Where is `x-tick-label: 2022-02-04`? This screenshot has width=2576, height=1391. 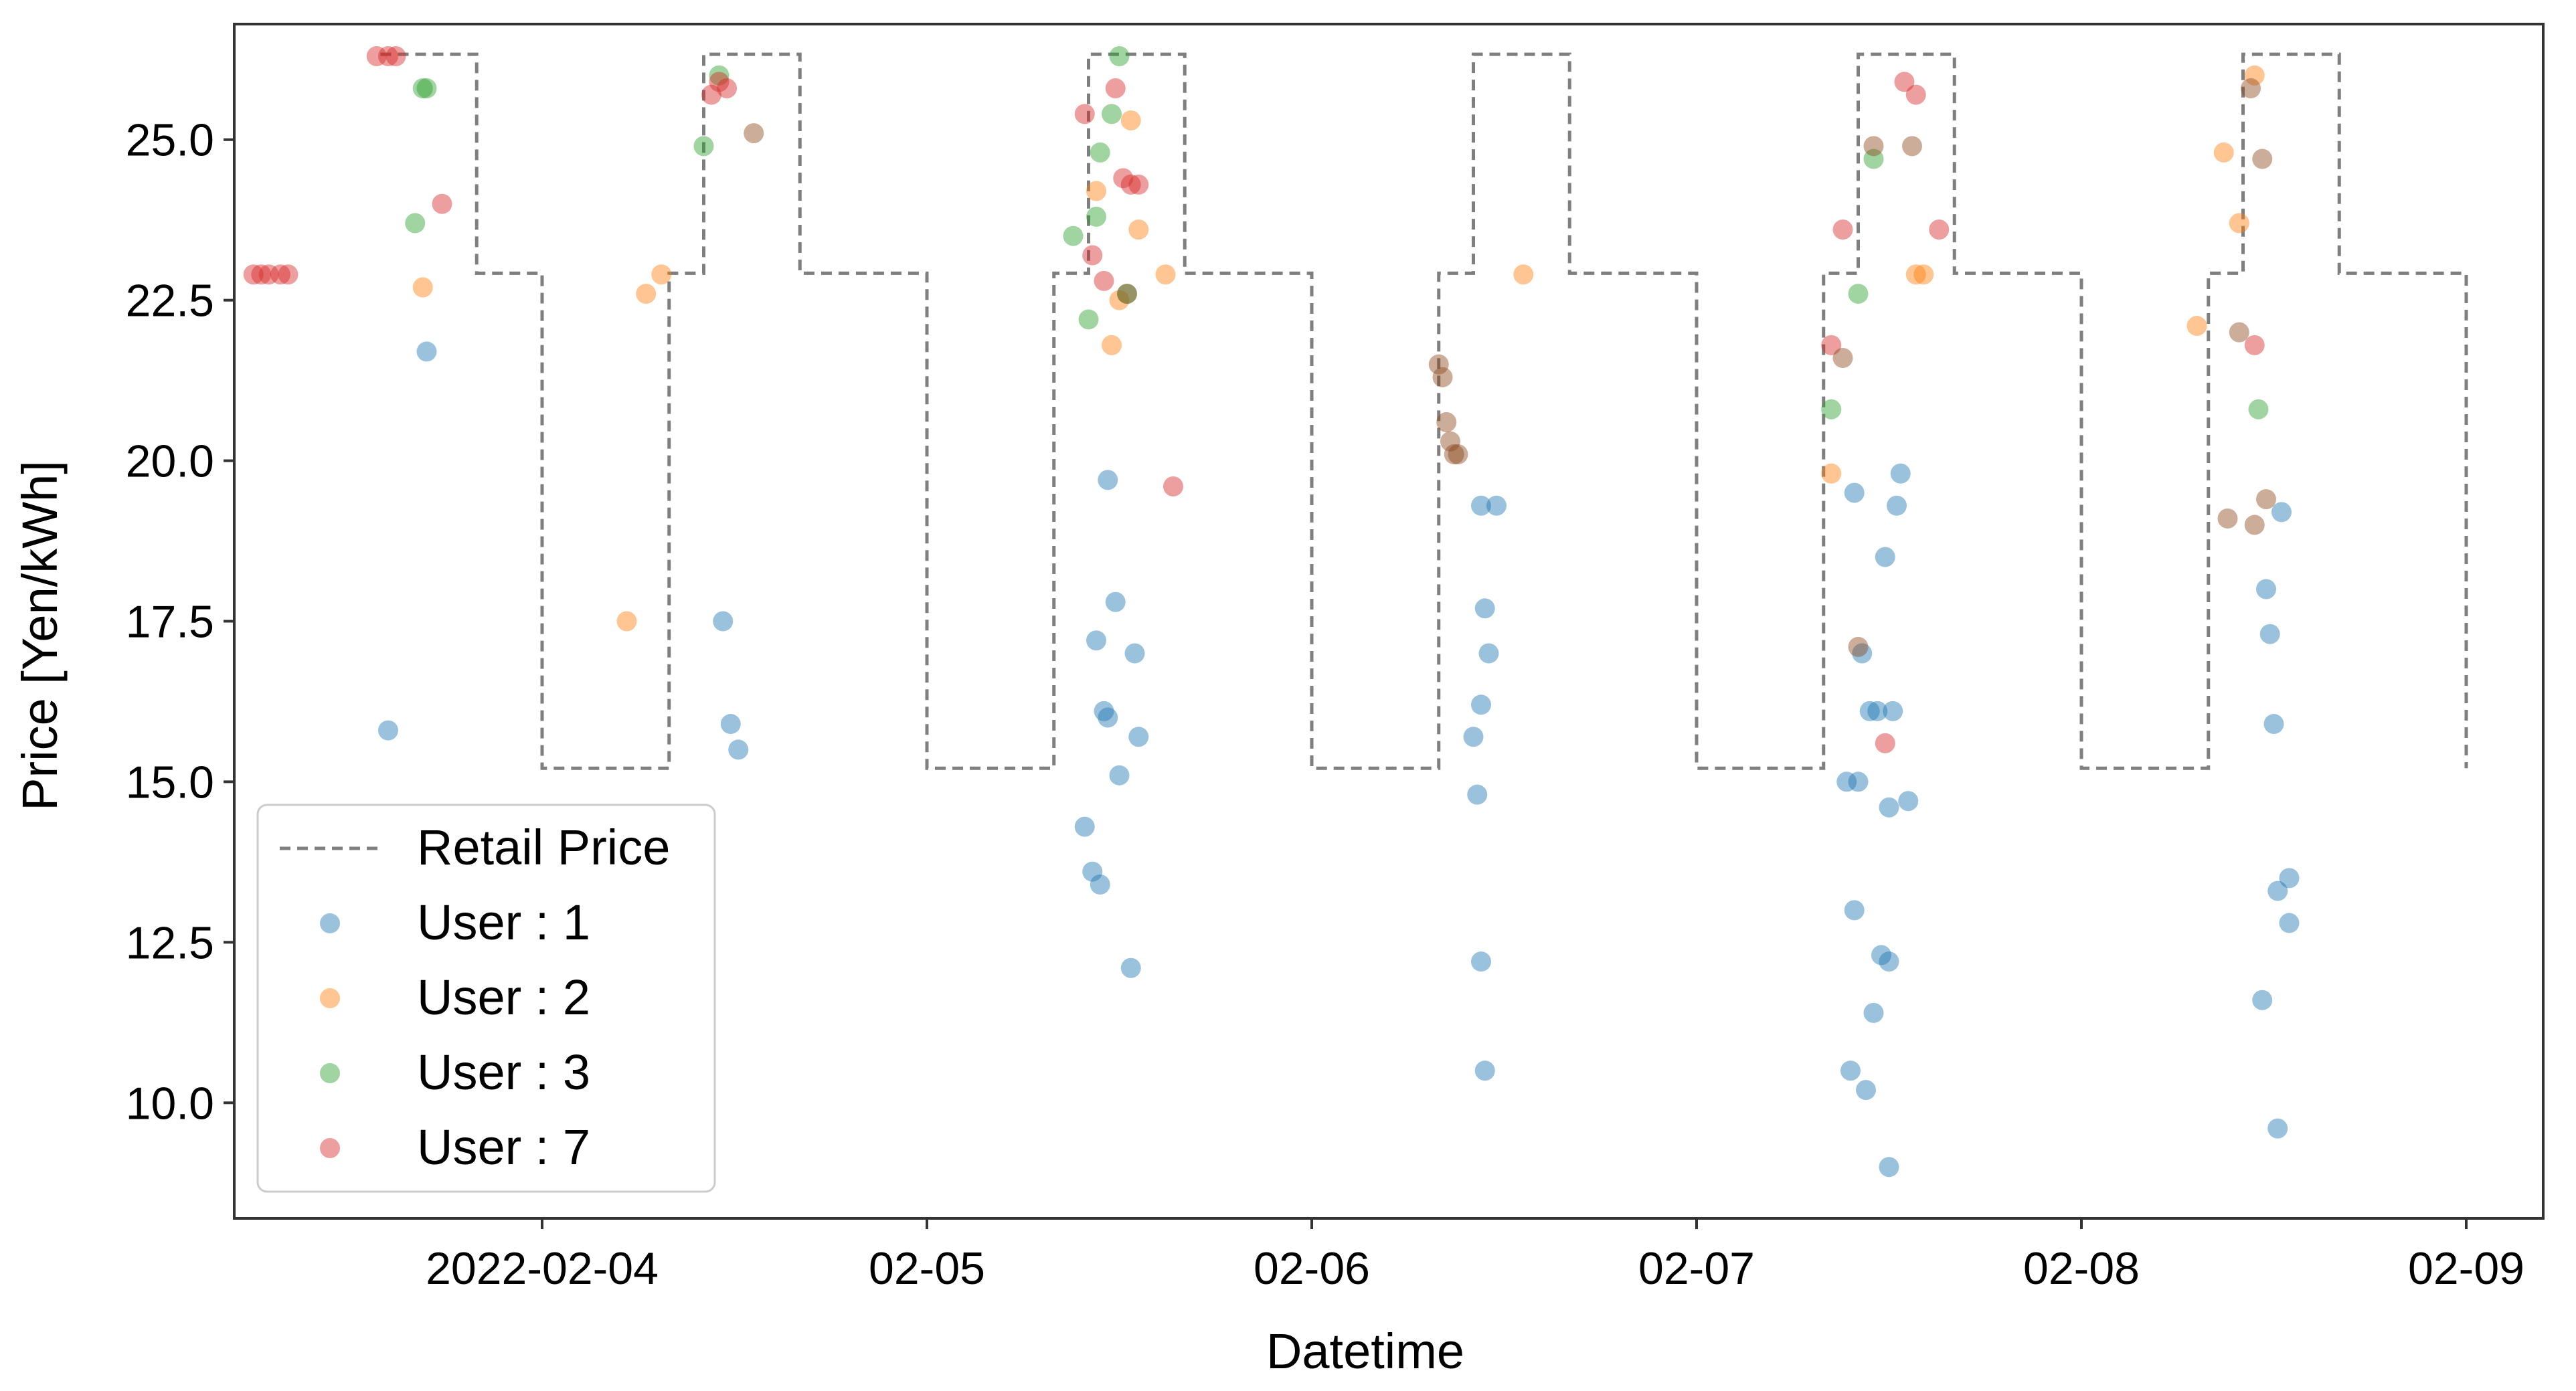
x-tick-label: 2022-02-04 is located at coordinates (542, 1268).